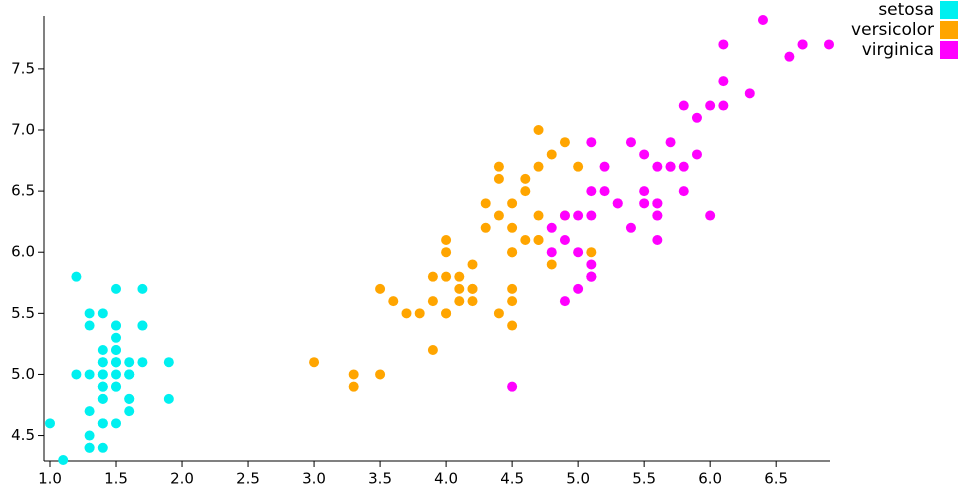 The width and height of the screenshot is (960, 500). Describe the element at coordinates (23, 191) in the screenshot. I see `y-tick-label: 6.5` at that location.